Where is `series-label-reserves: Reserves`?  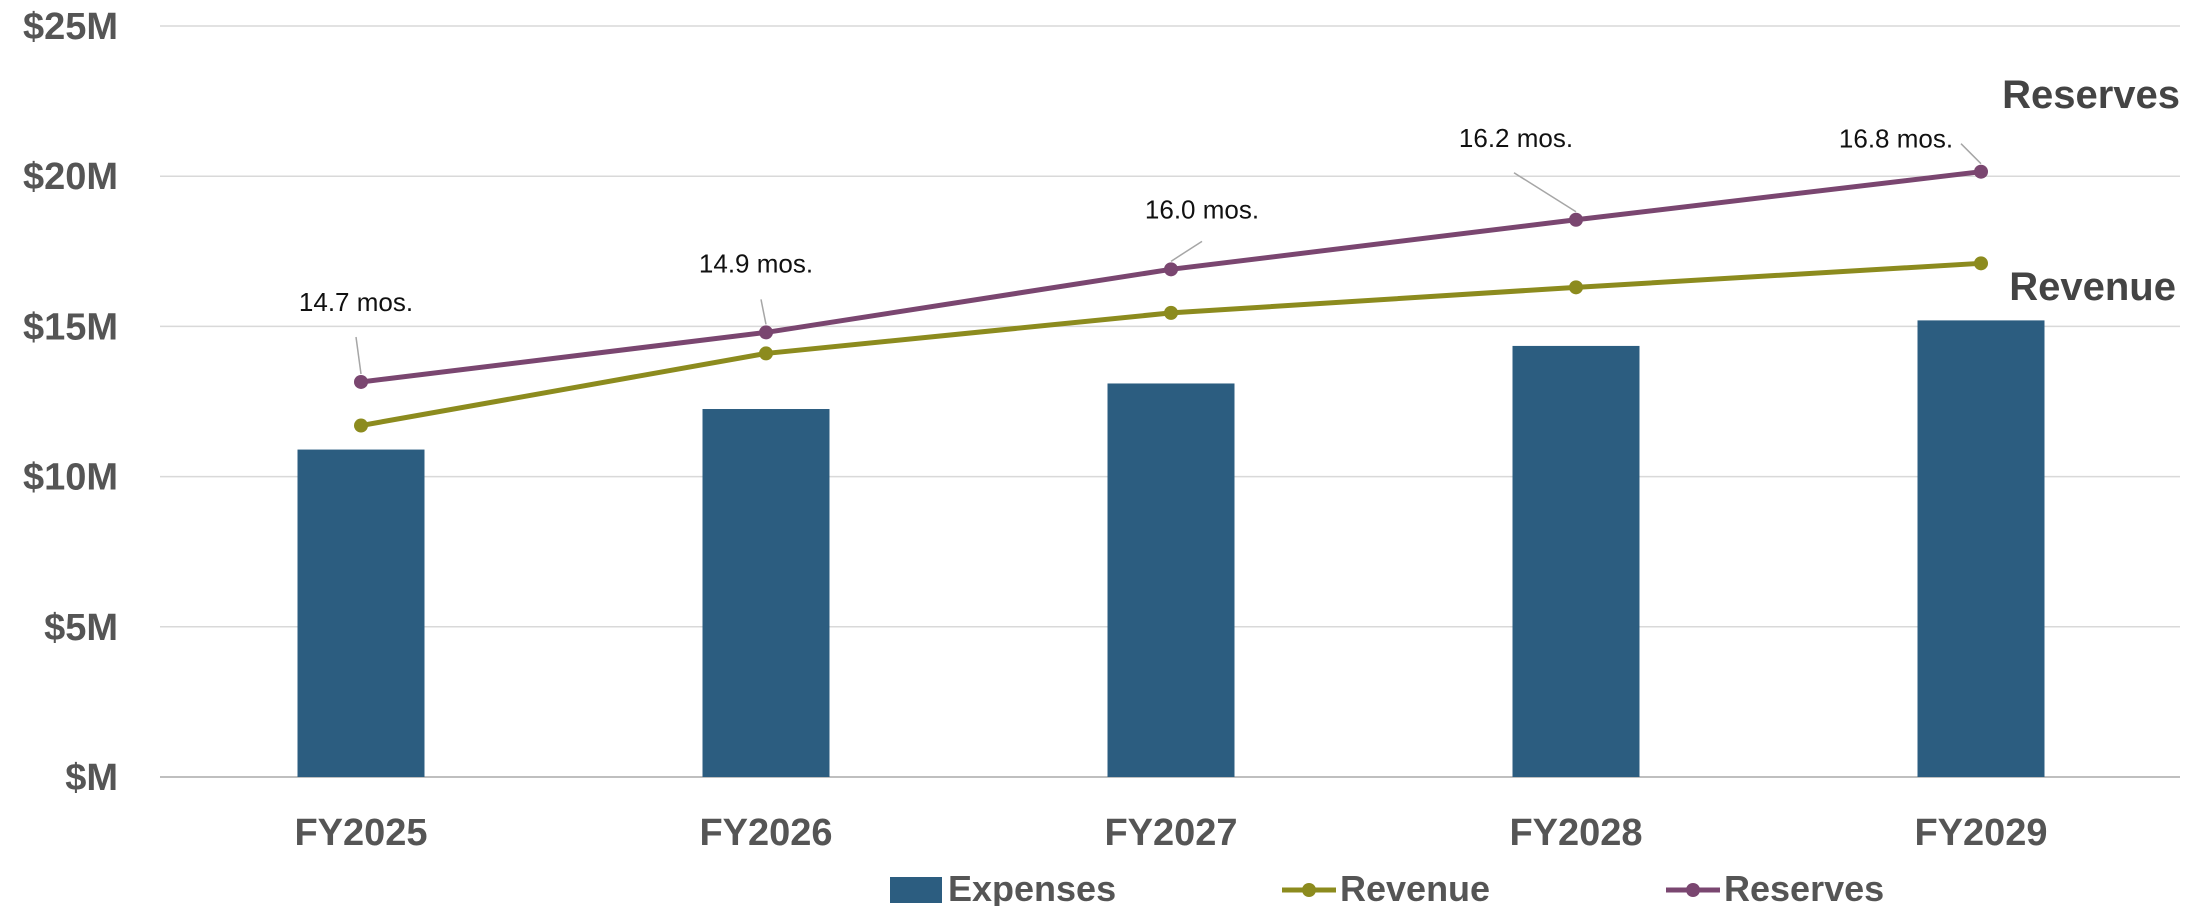 series-label-reserves: Reserves is located at coordinates (2091, 95).